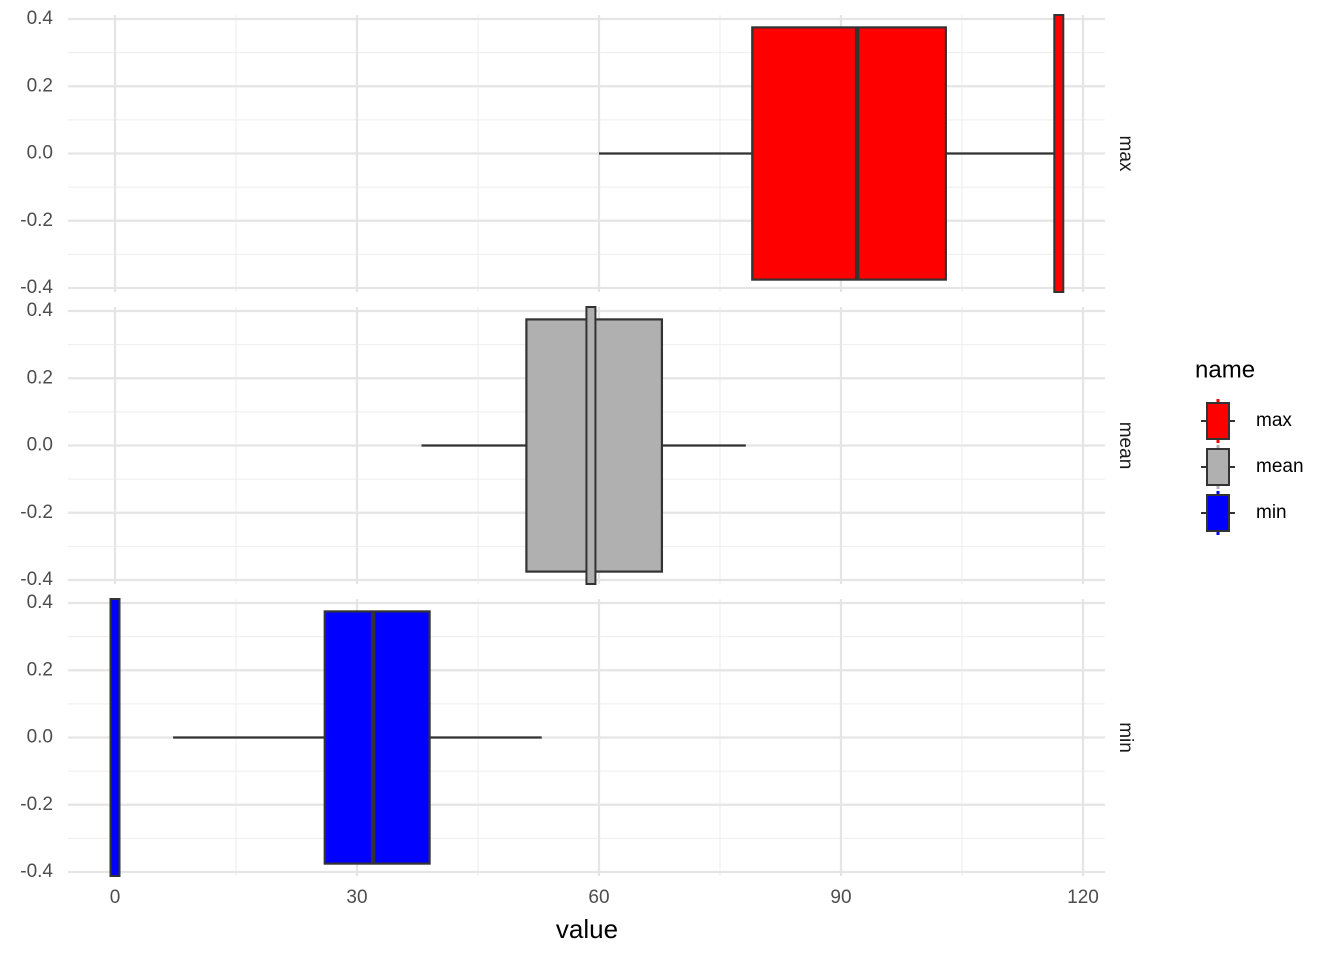 The height and width of the screenshot is (960, 1344). Describe the element at coordinates (1274, 420) in the screenshot. I see `legend-label: max` at that location.